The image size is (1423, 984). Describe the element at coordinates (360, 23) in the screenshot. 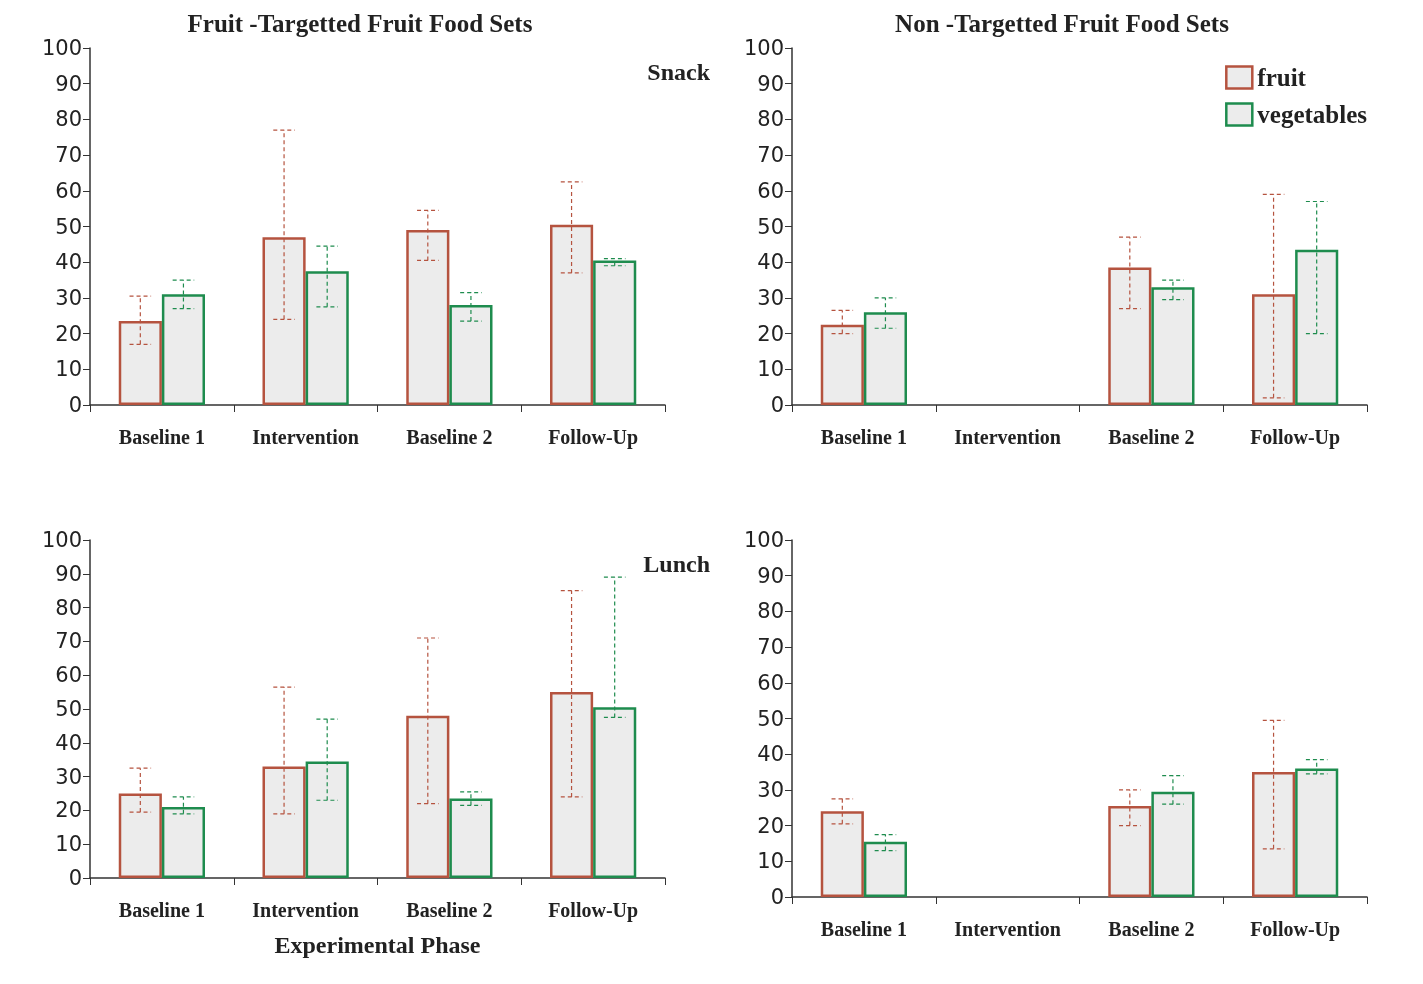

I see `chart-title: Fruit -Targetted Fruit Food Sets` at that location.